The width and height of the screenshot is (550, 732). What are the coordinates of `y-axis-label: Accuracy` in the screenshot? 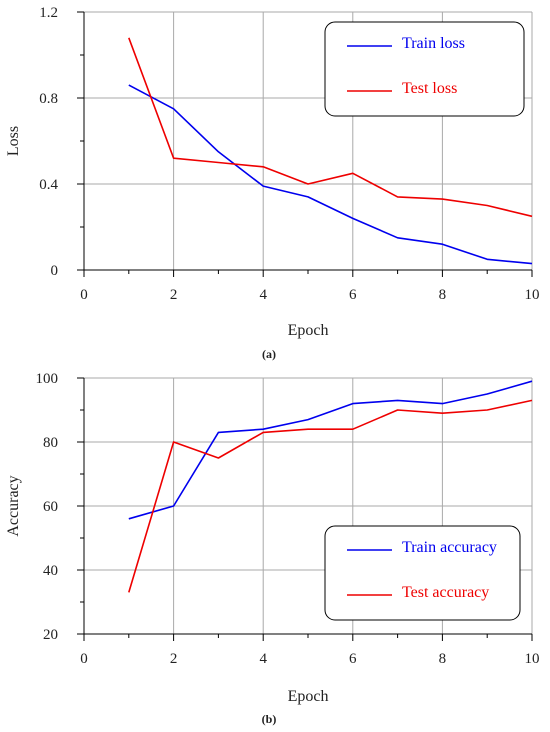 It's located at (13, 505).